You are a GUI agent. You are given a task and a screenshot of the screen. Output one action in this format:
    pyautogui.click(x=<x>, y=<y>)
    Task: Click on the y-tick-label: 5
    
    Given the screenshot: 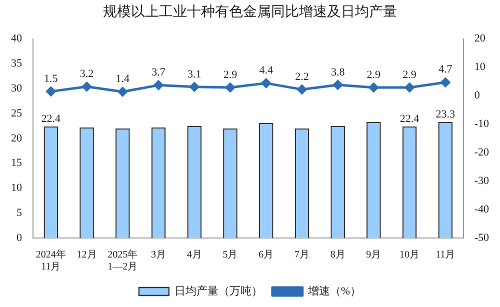 What is the action you would take?
    pyautogui.click(x=19, y=212)
    